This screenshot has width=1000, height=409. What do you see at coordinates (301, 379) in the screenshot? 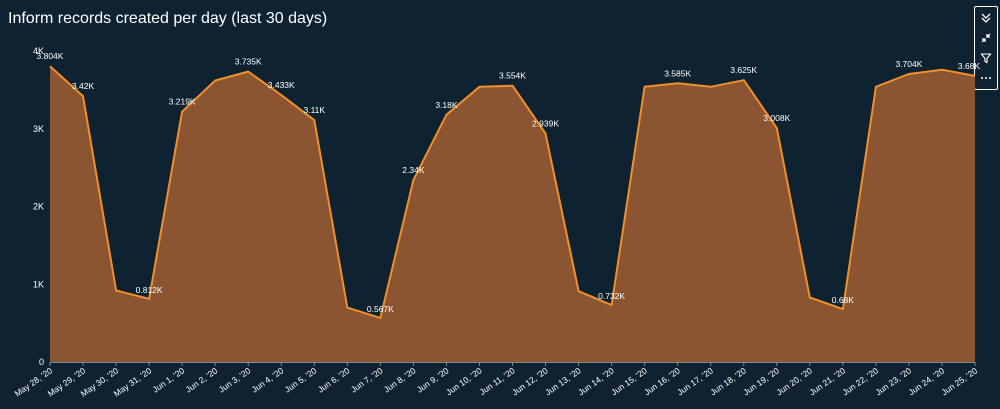
I see `x-tick-label: Jun 5, '20` at bounding box center [301, 379].